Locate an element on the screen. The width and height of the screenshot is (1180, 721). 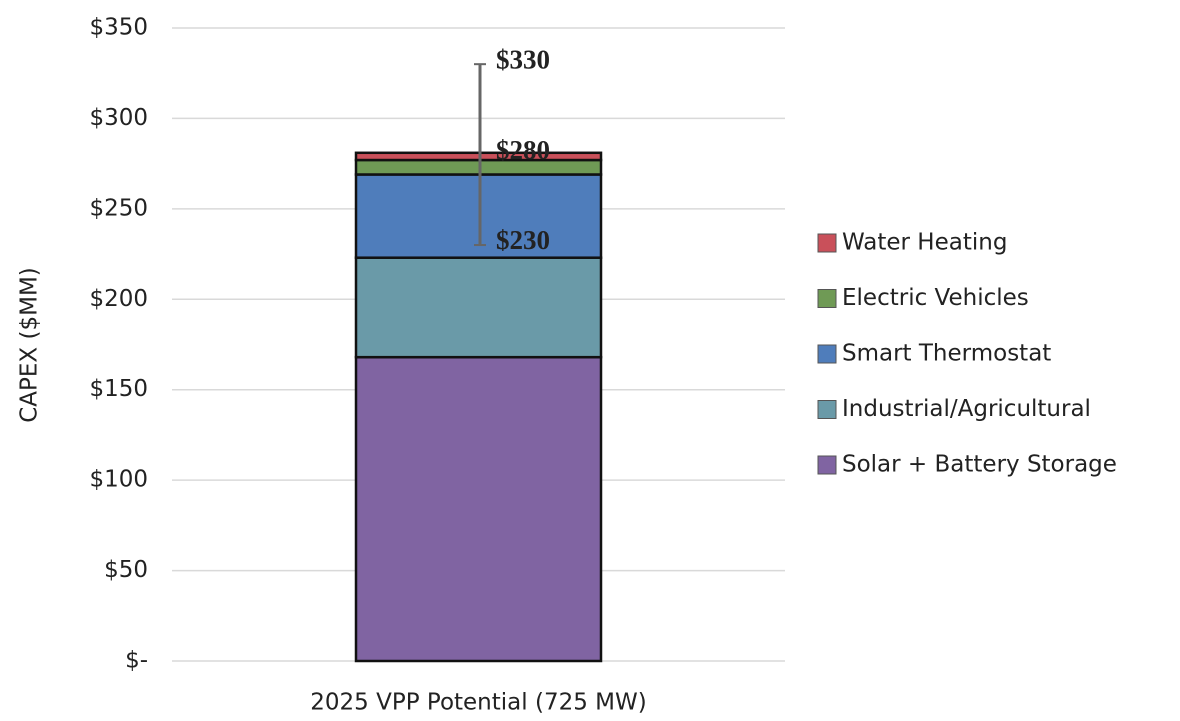
y-tick-label: $300 is located at coordinates (118, 118).